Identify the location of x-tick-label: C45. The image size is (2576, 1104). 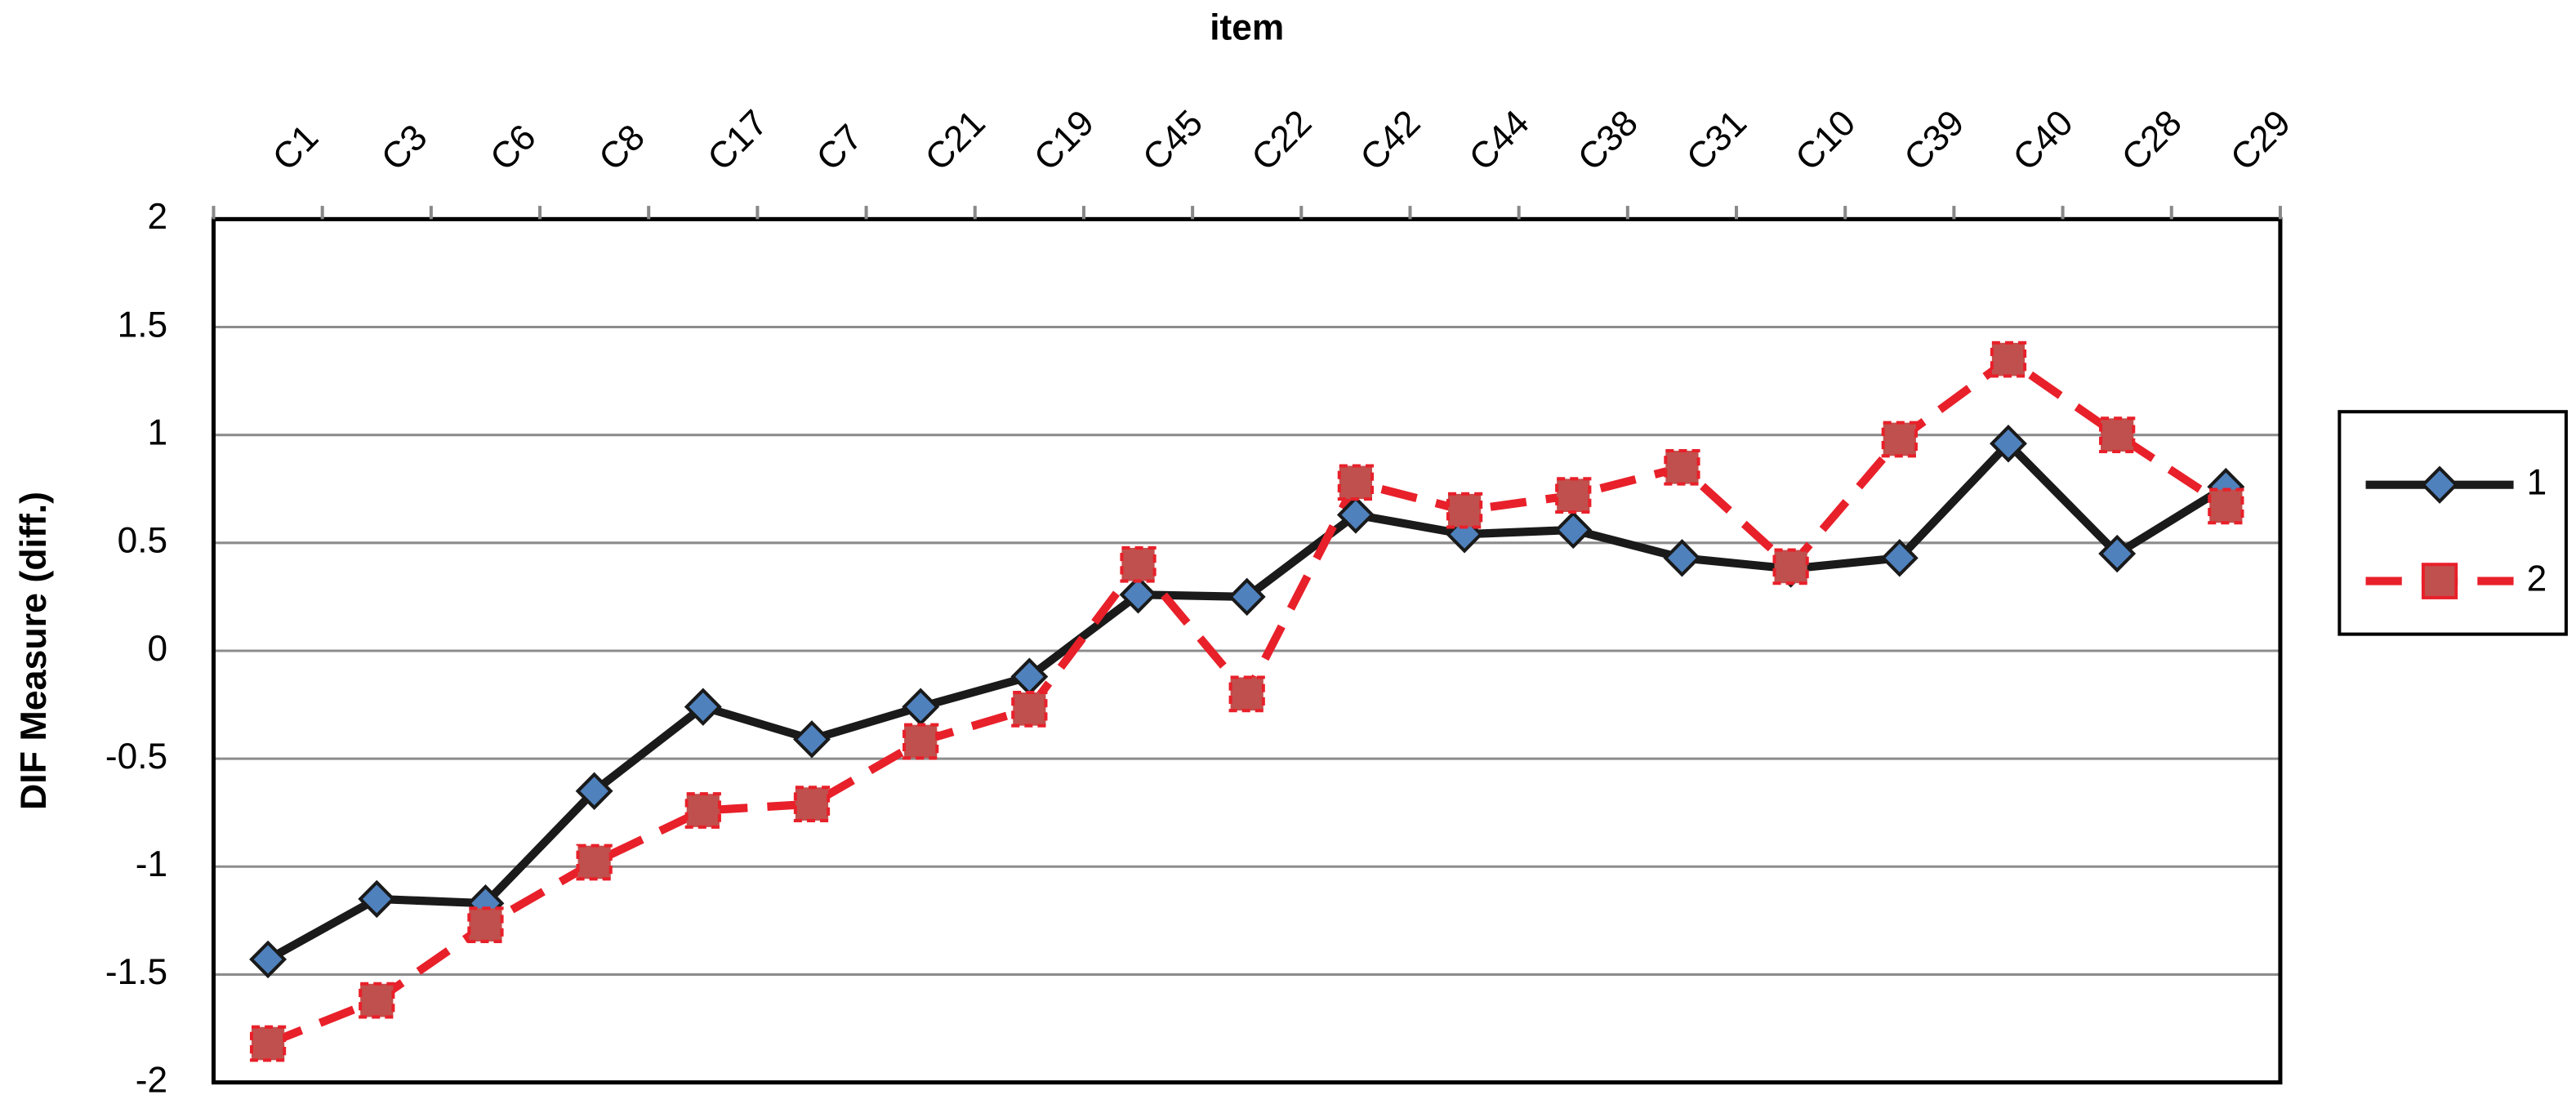
(1172, 141).